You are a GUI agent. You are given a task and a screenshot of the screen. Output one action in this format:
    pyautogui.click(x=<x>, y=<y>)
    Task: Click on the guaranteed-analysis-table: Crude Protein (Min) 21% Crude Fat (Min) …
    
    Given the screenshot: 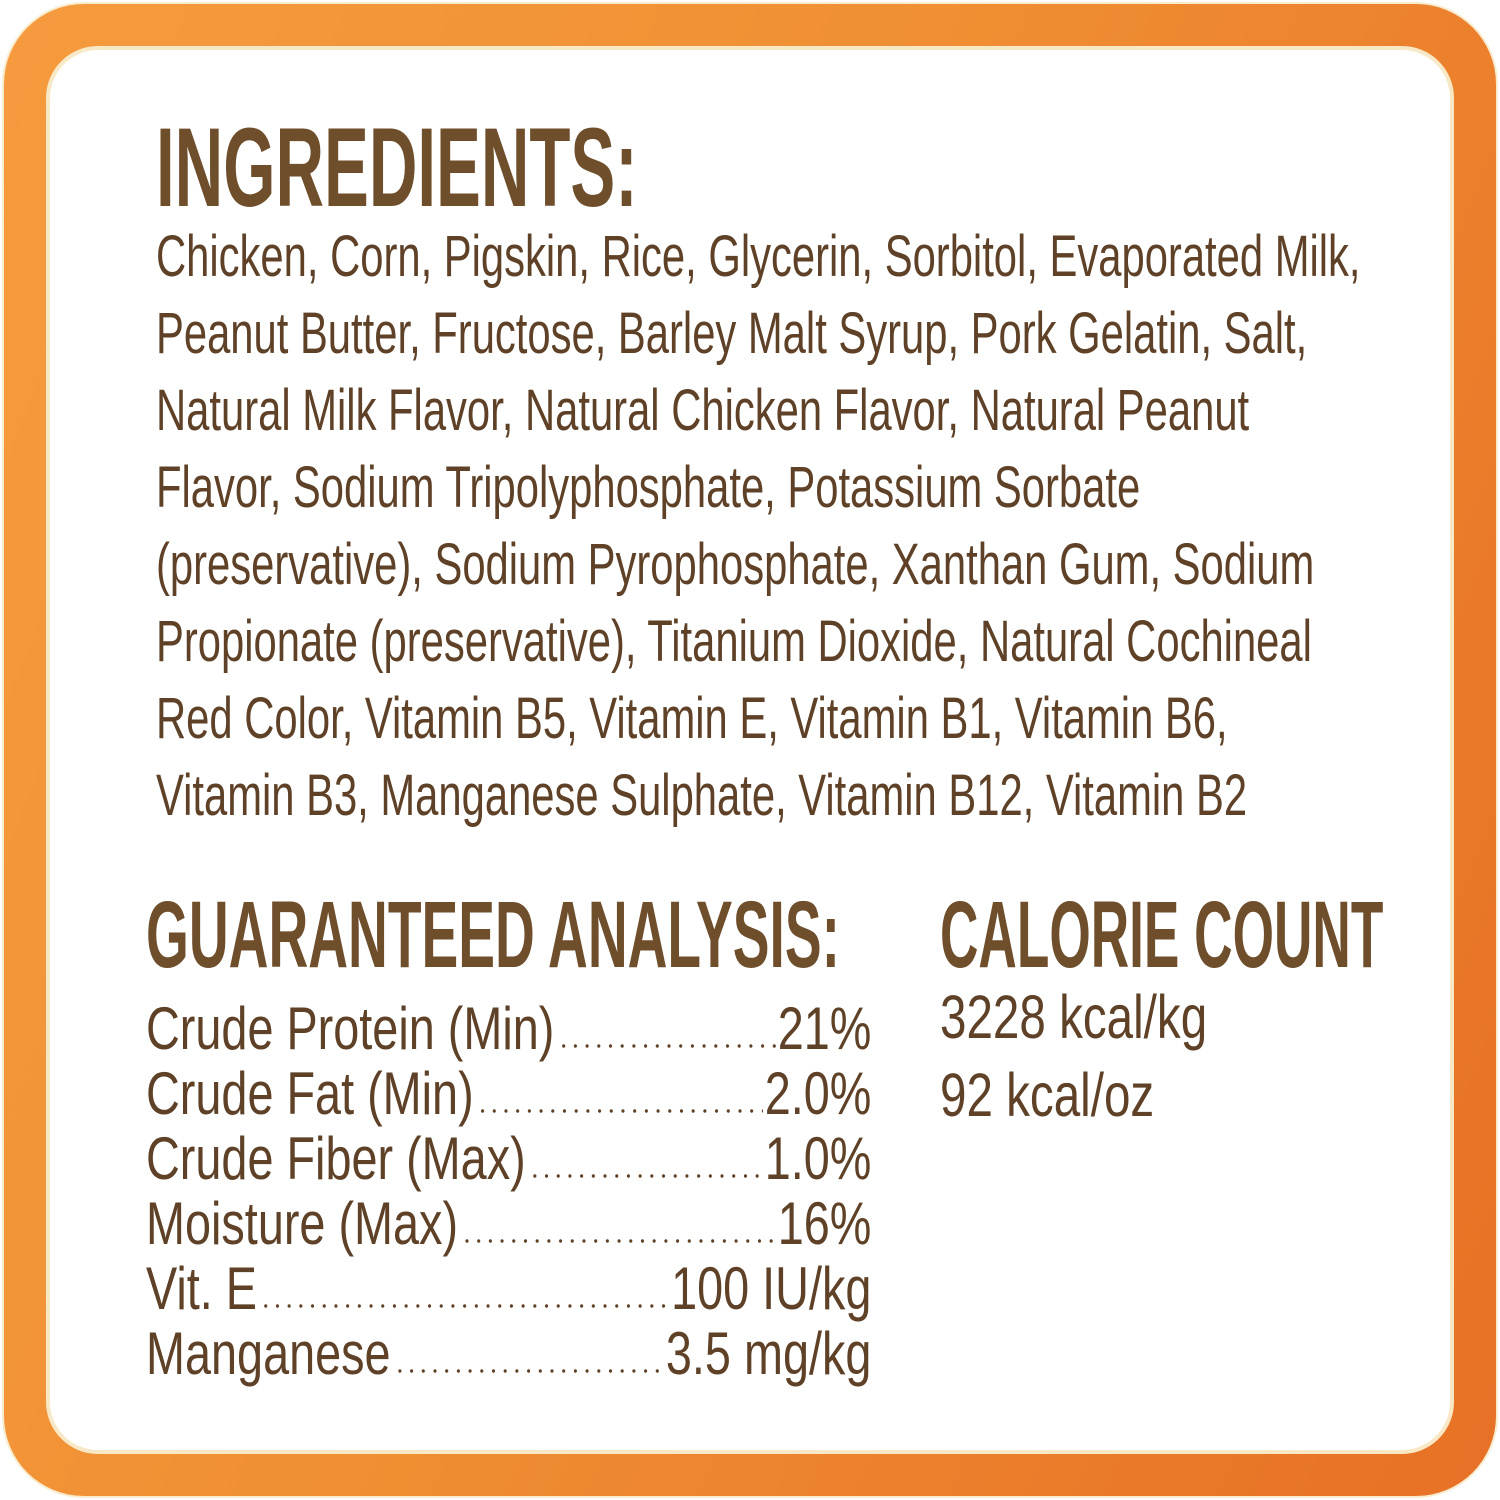 What is the action you would take?
    pyautogui.click(x=508, y=1191)
    